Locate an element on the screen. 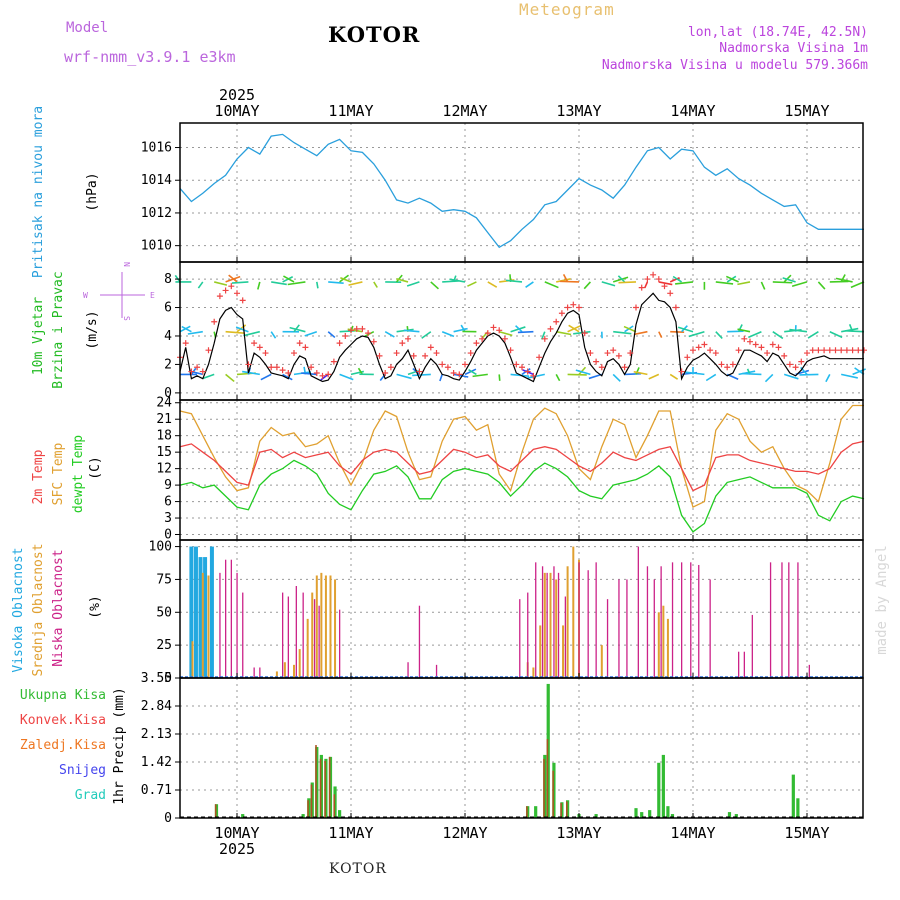 The height and width of the screenshot is (900, 900). precip-legend-conv: Konvek.Kisa is located at coordinates (63, 720).